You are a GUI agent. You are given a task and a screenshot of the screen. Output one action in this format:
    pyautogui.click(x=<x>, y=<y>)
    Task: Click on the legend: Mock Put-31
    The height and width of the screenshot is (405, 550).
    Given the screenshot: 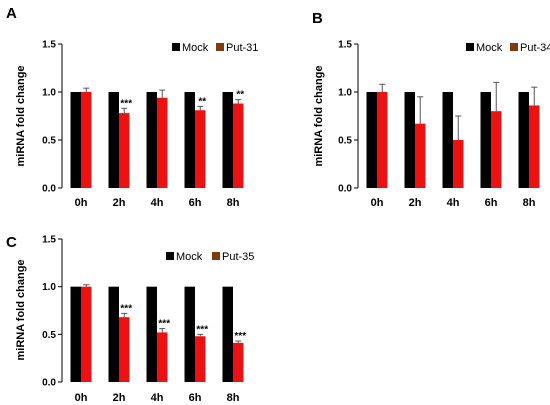 What is the action you would take?
    pyautogui.click(x=215, y=48)
    